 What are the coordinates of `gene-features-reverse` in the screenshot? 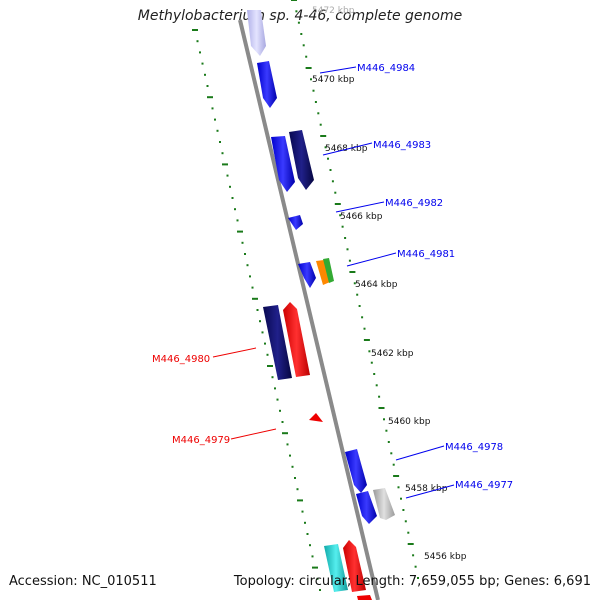 It's located at (317, 451).